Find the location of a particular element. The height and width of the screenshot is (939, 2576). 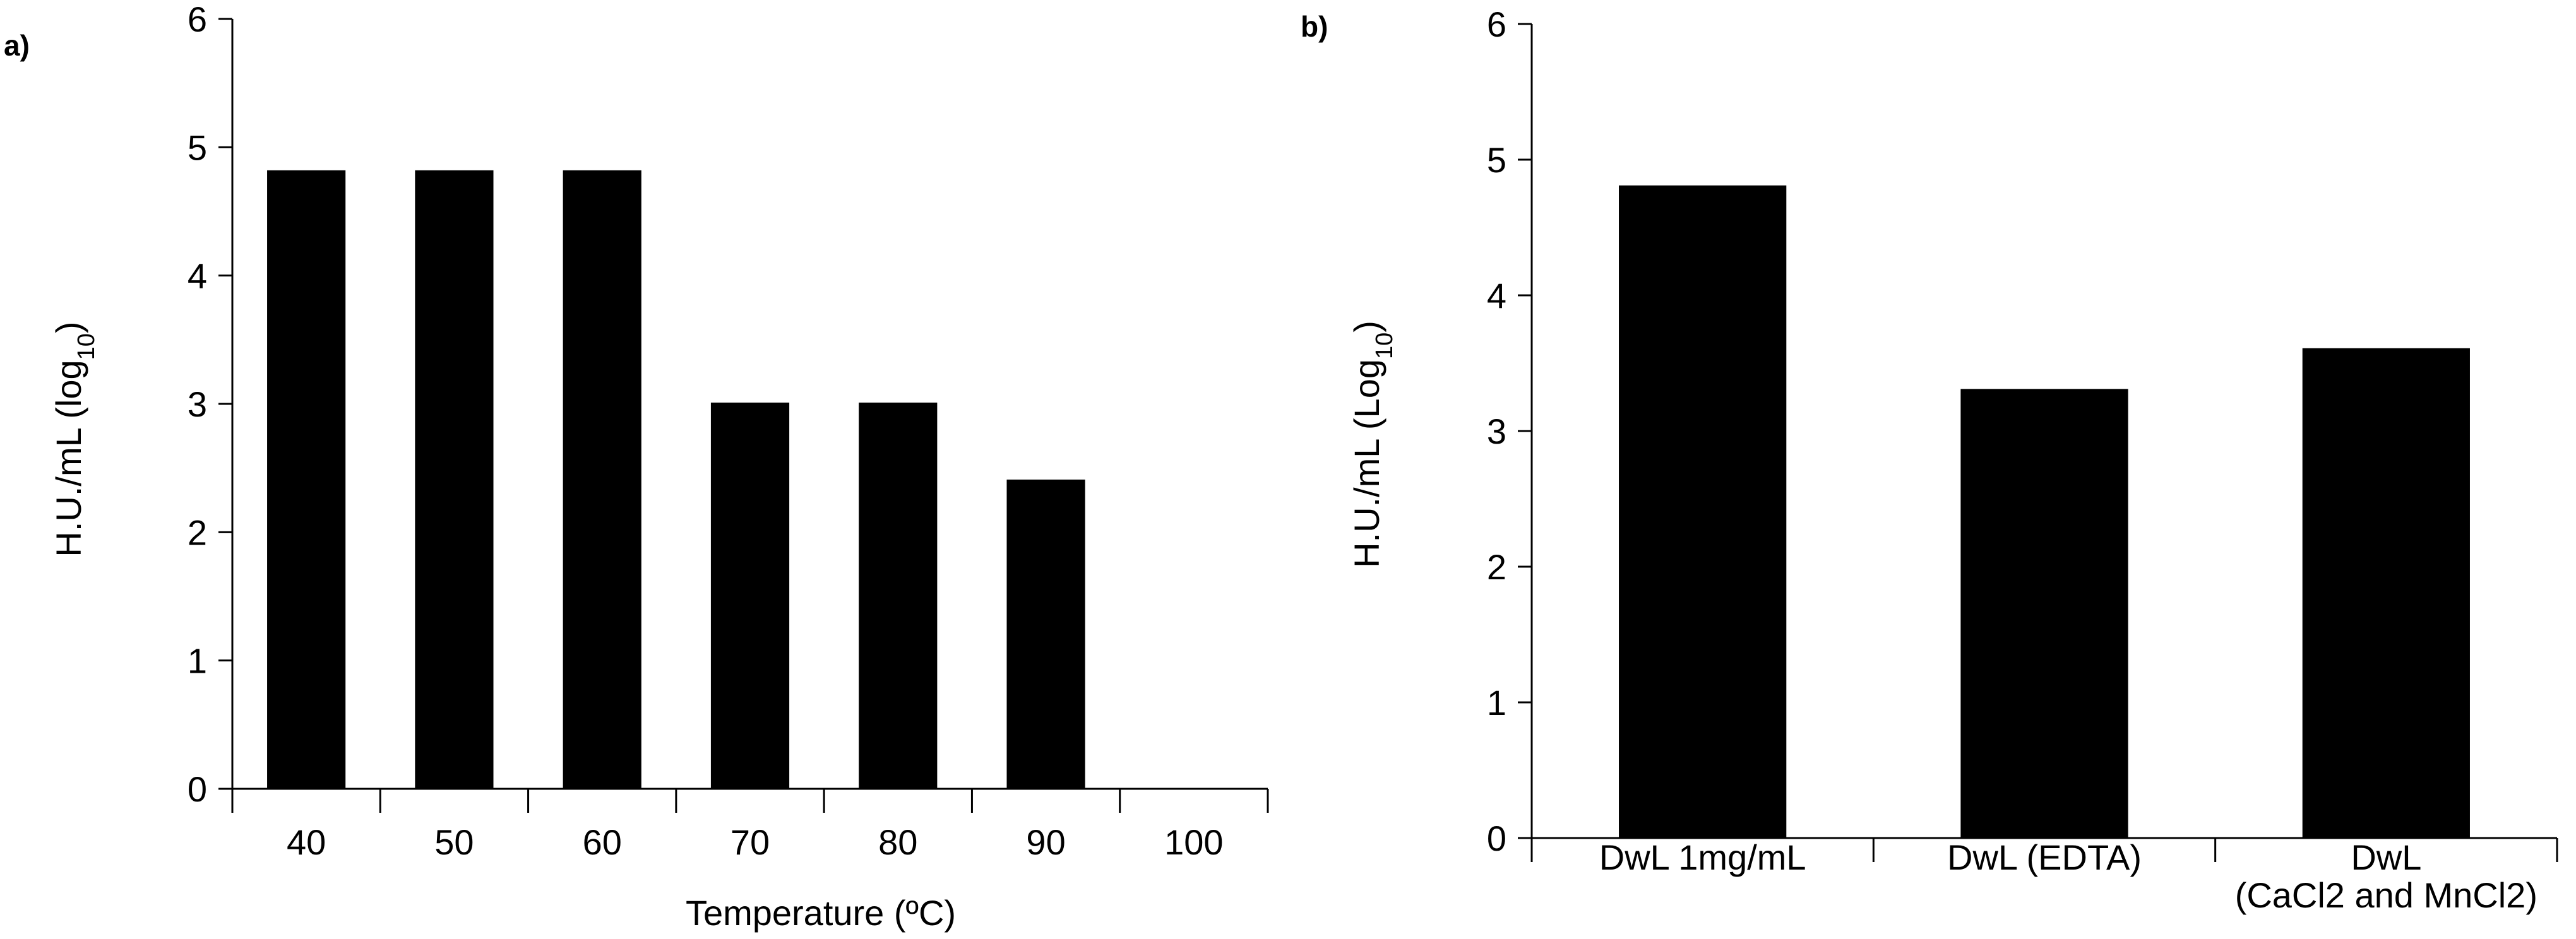

y-tick-label-a-3: 3 is located at coordinates (197, 404).